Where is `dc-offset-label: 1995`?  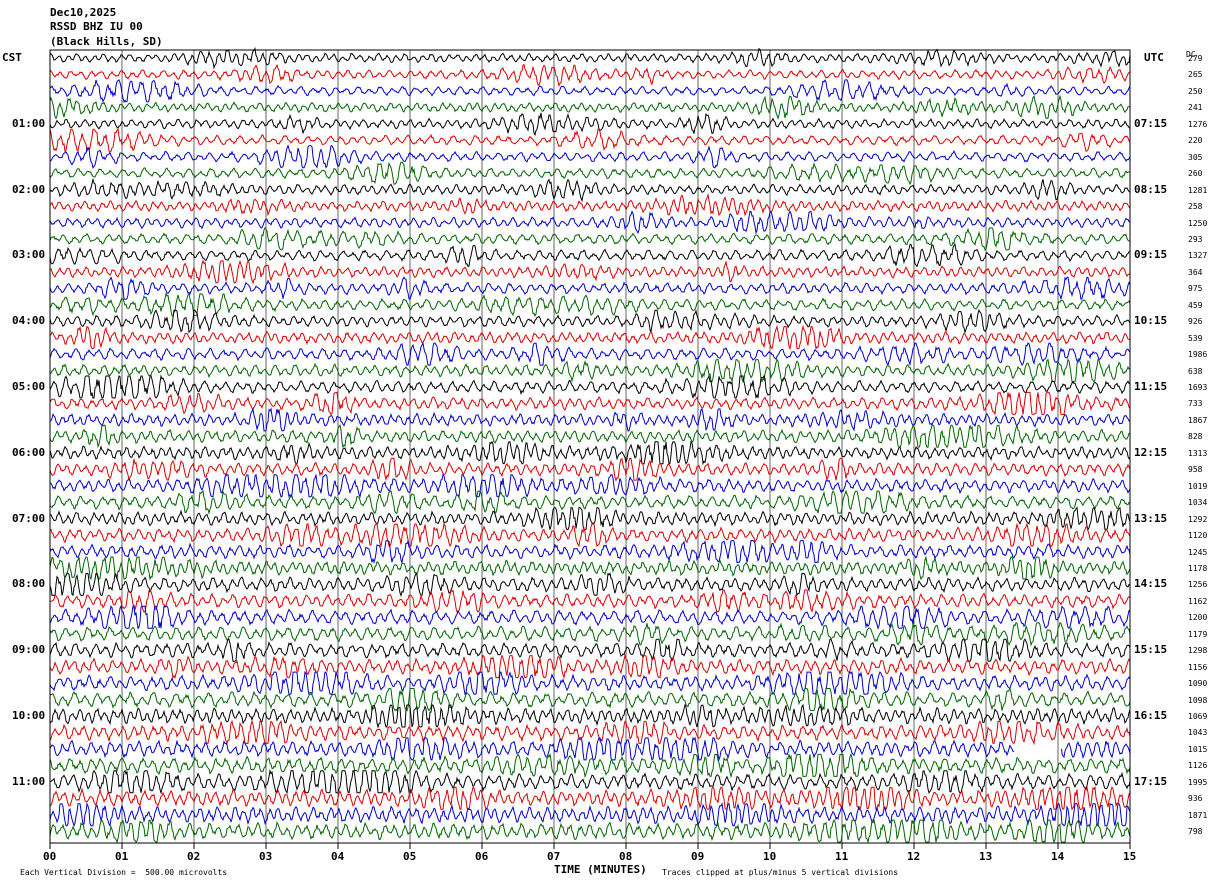 dc-offset-label: 1995 is located at coordinates (1198, 782).